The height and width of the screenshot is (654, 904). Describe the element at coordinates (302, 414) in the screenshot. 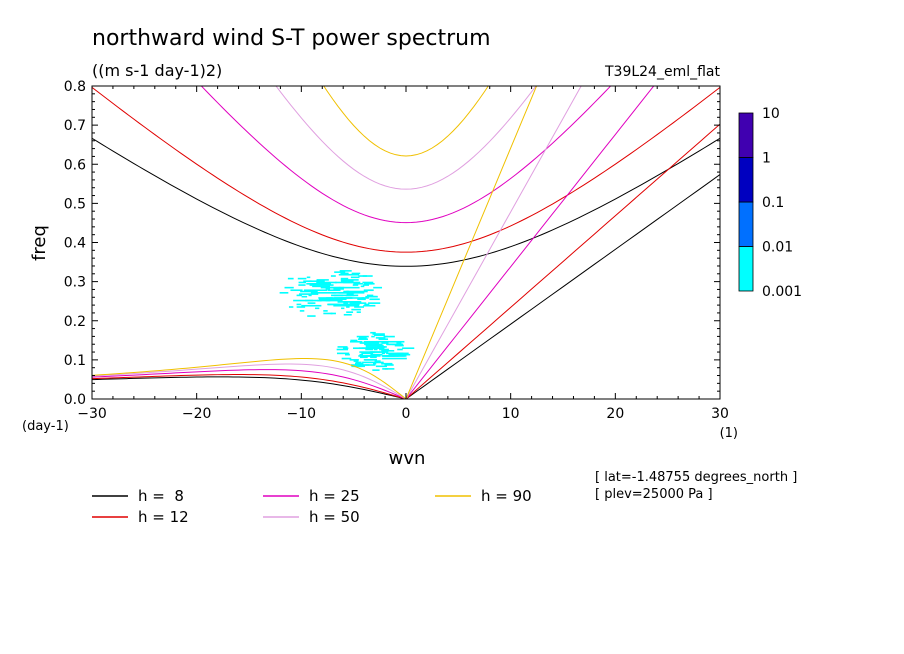

I see `x-tick-label: −10` at that location.